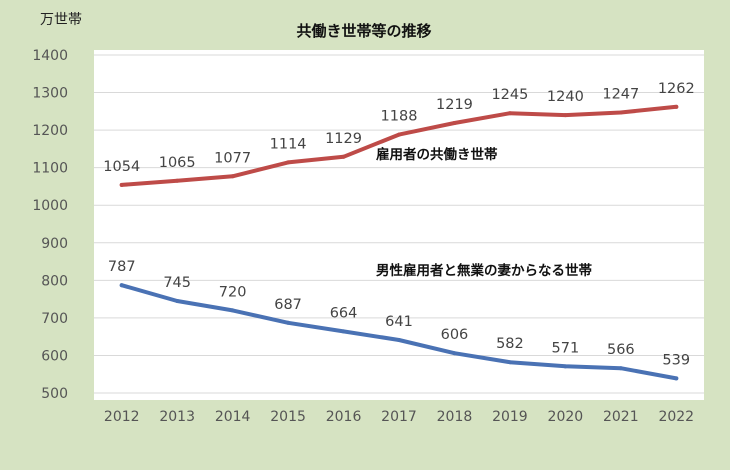 This screenshot has width=730, height=470. What do you see at coordinates (509, 95) in the screenshot?
I see `data-label: 1245` at bounding box center [509, 95].